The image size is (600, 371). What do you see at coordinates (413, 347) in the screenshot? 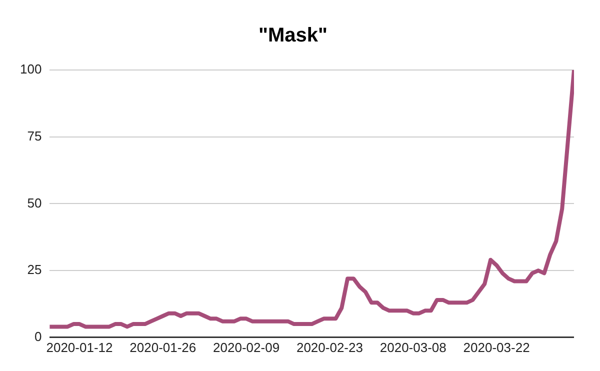
I see `x-tick-label: 2020-03-08` at bounding box center [413, 347].